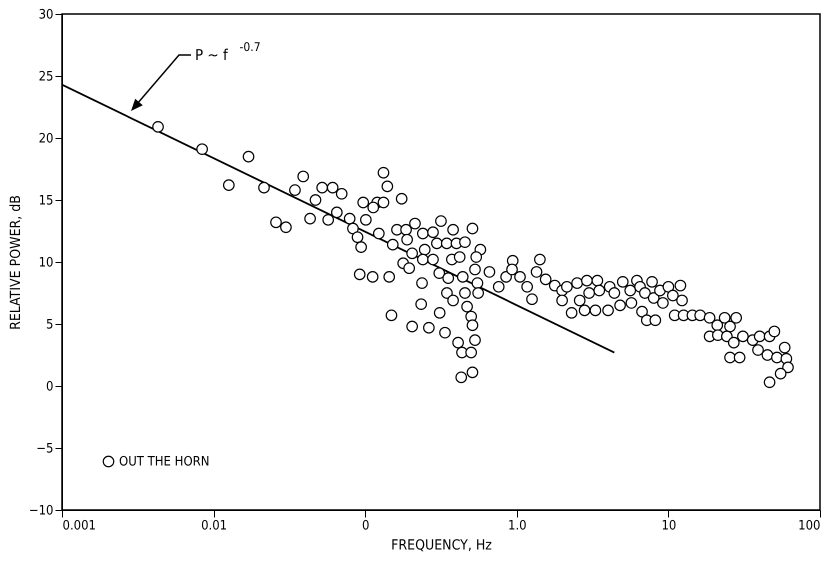 The width and height of the screenshot is (836, 566). I want to click on y-tick-label: −10, so click(41, 511).